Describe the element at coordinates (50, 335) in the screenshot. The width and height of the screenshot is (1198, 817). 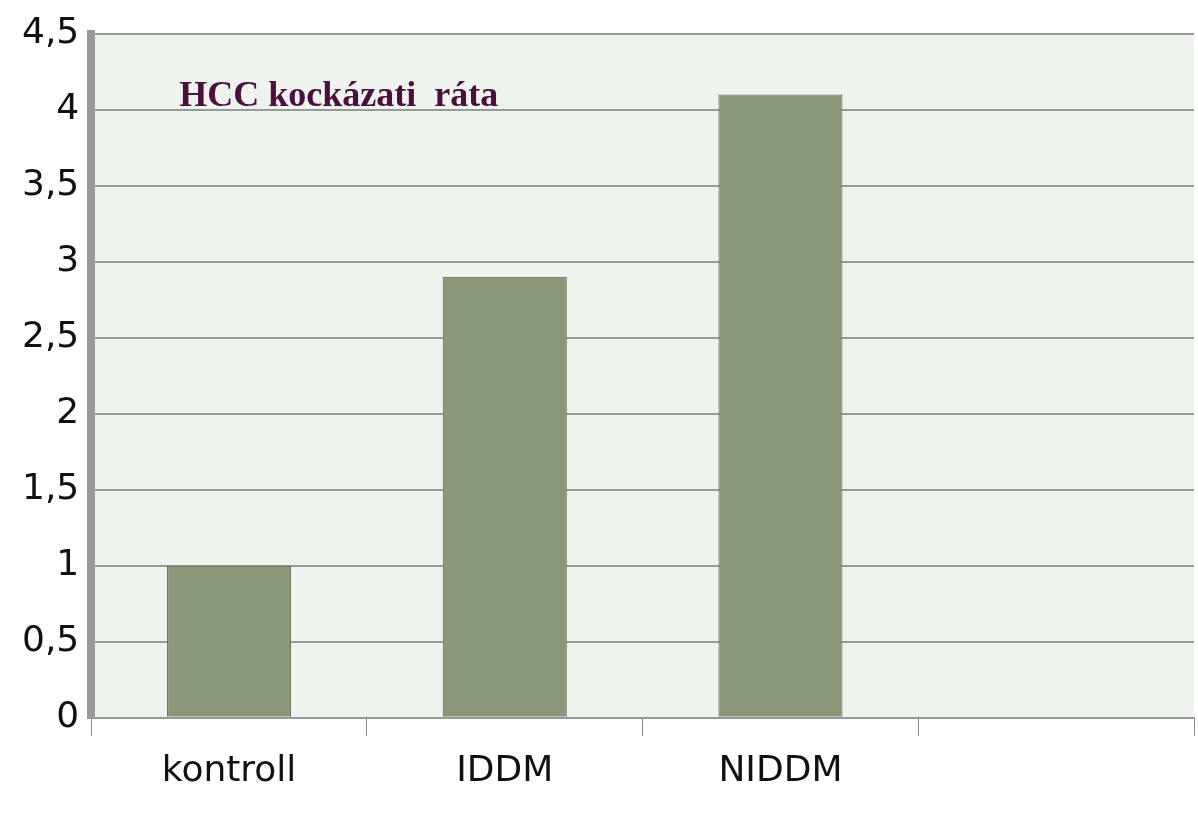
I see `y-tick-label: 2,5` at that location.